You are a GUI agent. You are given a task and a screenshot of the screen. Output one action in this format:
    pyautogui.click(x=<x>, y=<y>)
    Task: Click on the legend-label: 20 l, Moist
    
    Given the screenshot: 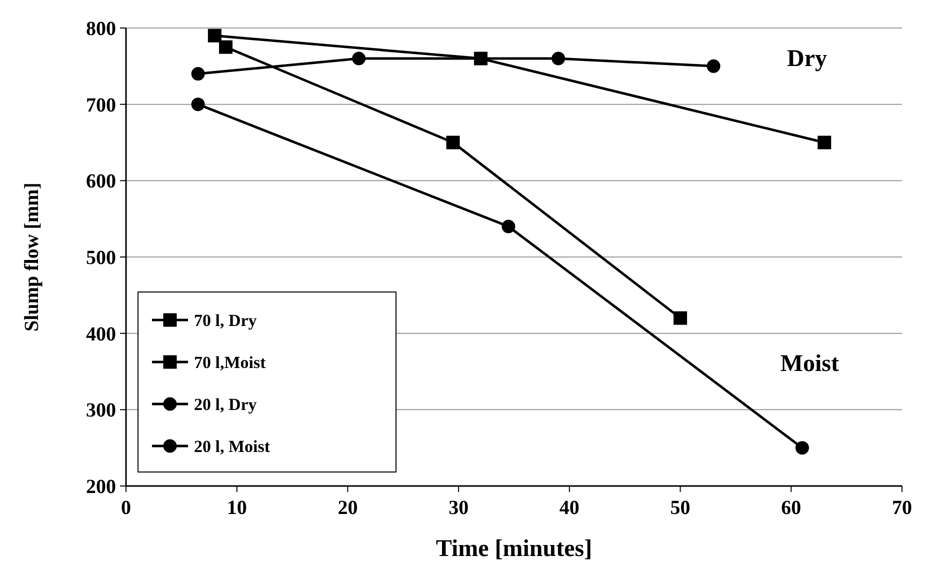 What is the action you would take?
    pyautogui.click(x=232, y=446)
    